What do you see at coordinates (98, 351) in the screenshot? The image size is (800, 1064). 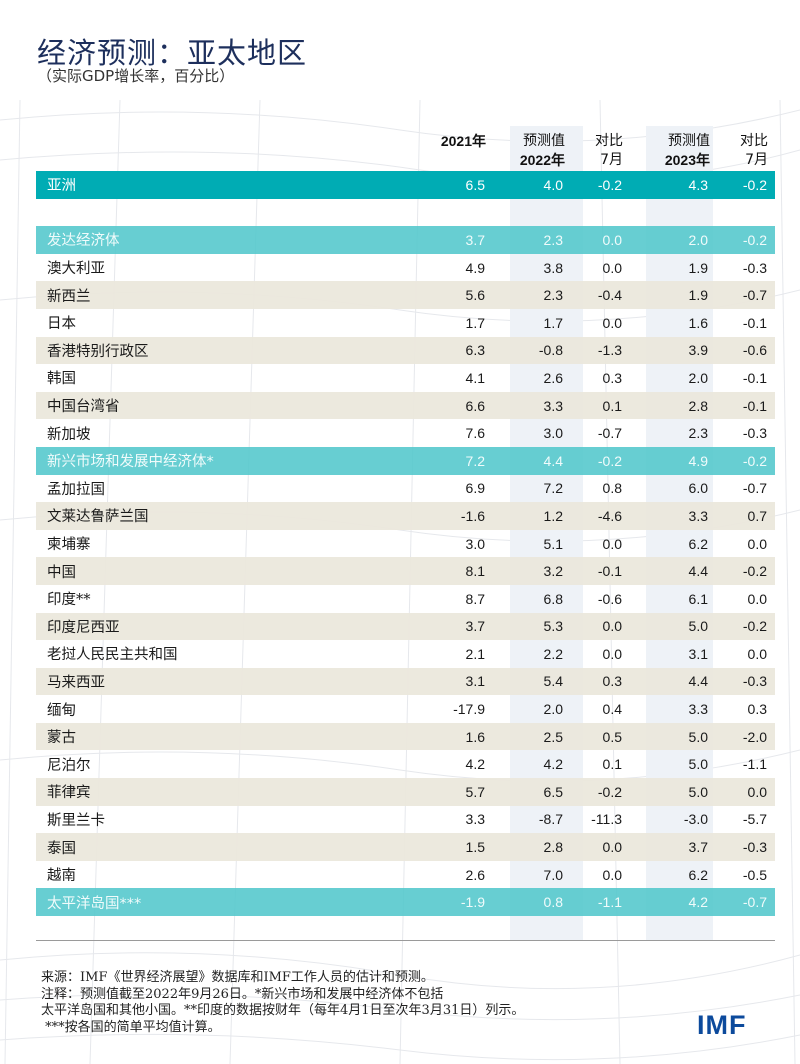 I see `row-label: 香港特别行政区` at bounding box center [98, 351].